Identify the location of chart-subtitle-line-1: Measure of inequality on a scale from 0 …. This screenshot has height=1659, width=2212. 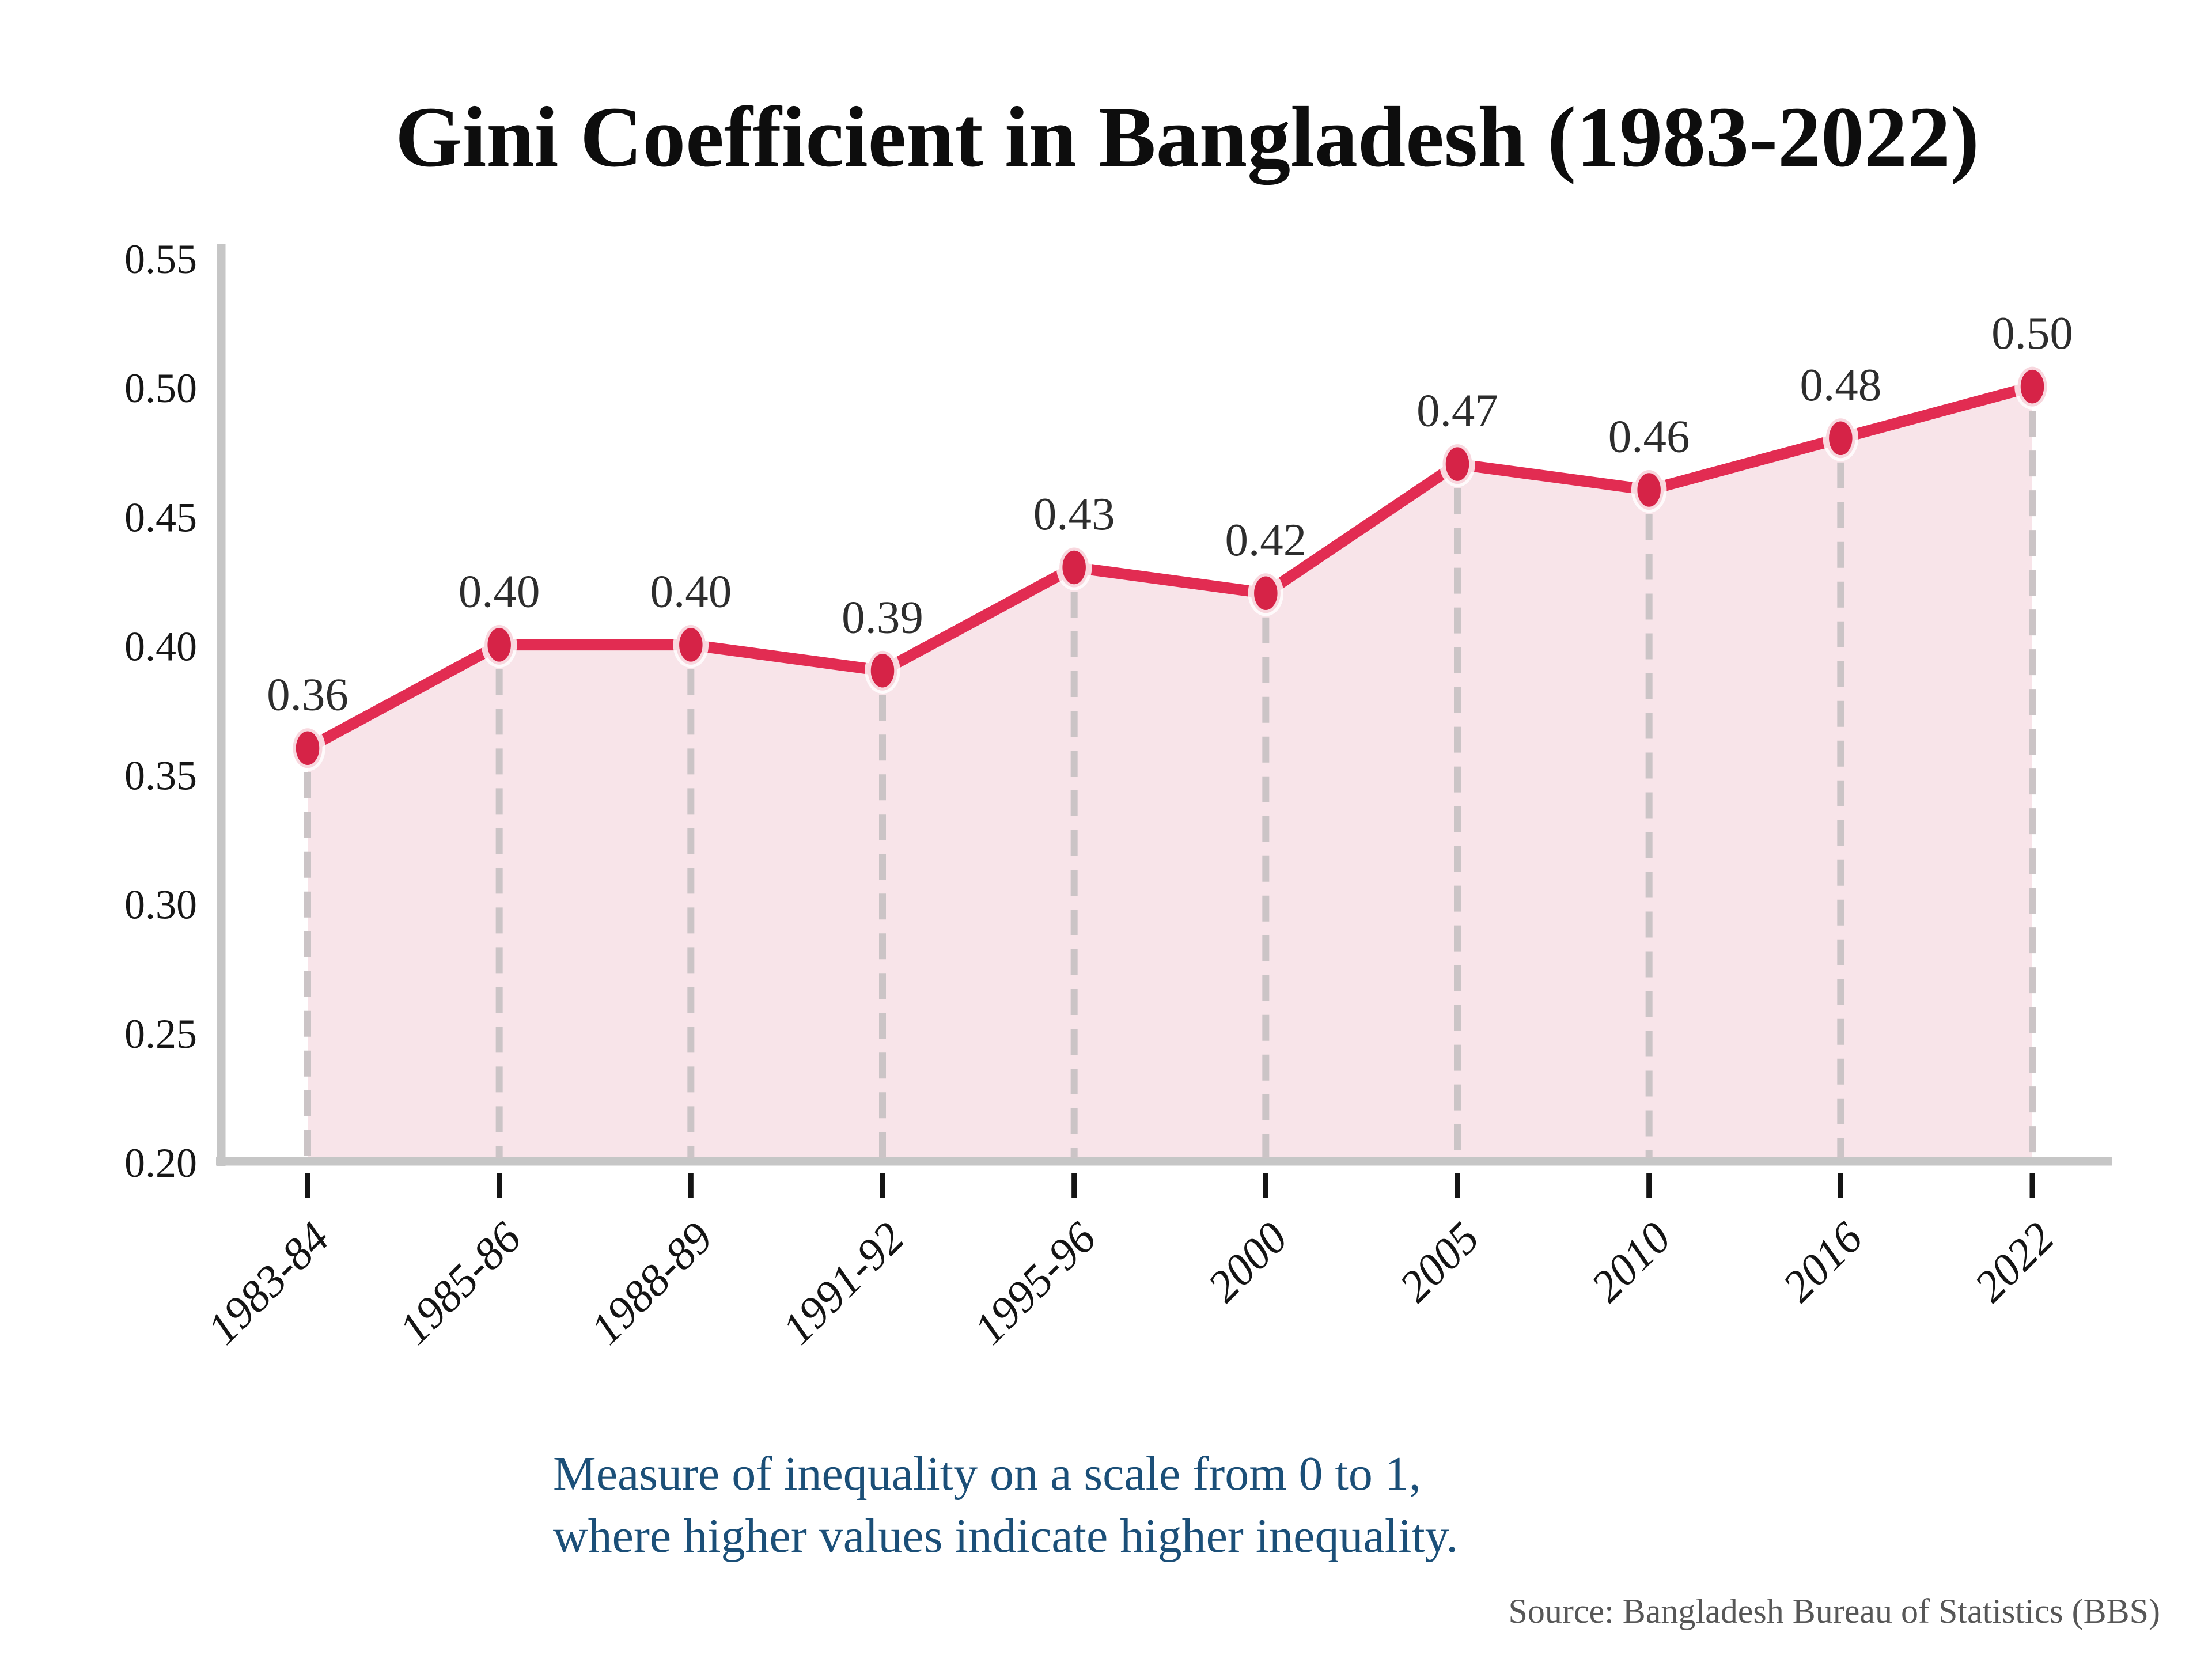
(987, 1474).